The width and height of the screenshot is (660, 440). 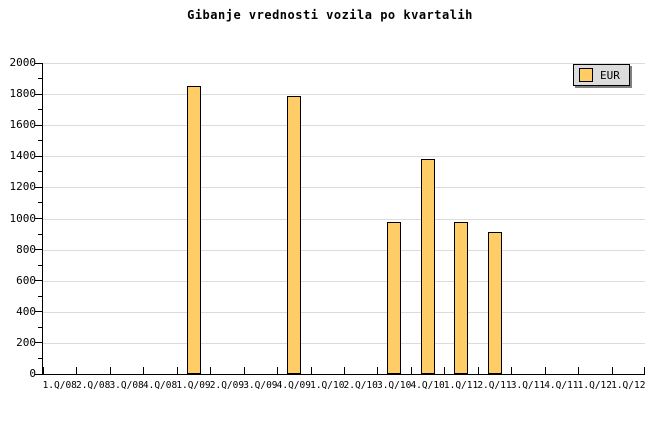 What do you see at coordinates (59, 385) in the screenshot?
I see `x-axis-tick-label: 1.Q/08` at bounding box center [59, 385].